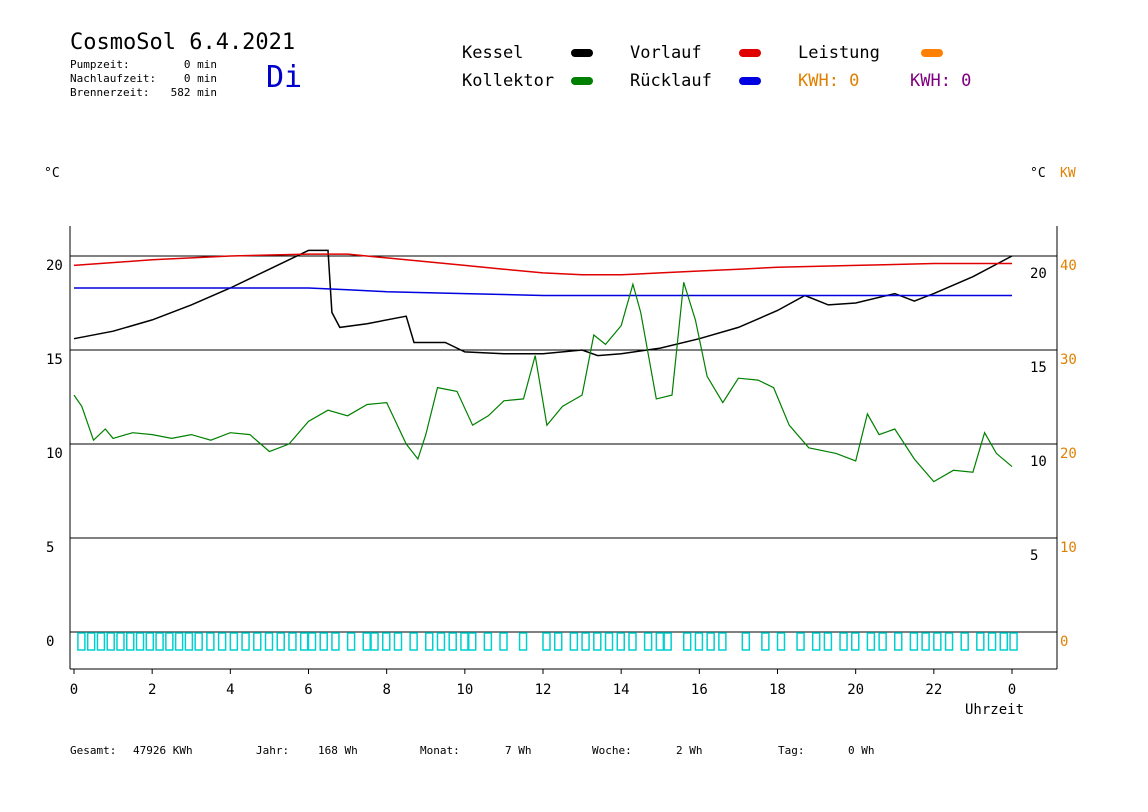 The image size is (1148, 812). What do you see at coordinates (50, 548) in the screenshot?
I see `y-tick-label-left: 5` at bounding box center [50, 548].